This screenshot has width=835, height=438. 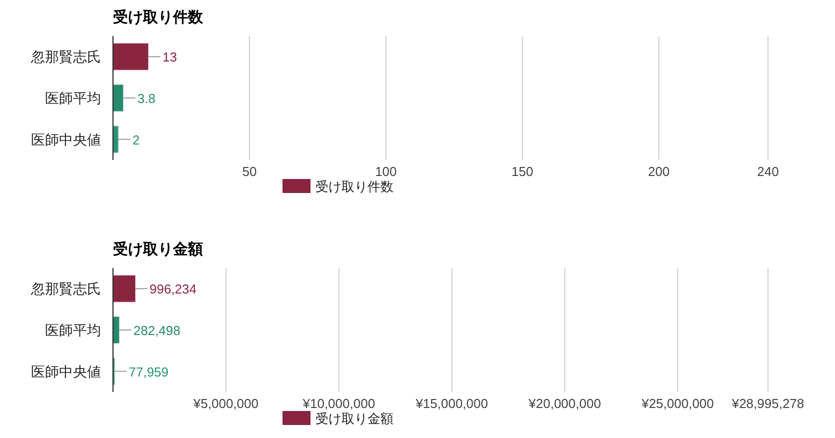 I want to click on x-tick-label: 240, so click(x=768, y=171).